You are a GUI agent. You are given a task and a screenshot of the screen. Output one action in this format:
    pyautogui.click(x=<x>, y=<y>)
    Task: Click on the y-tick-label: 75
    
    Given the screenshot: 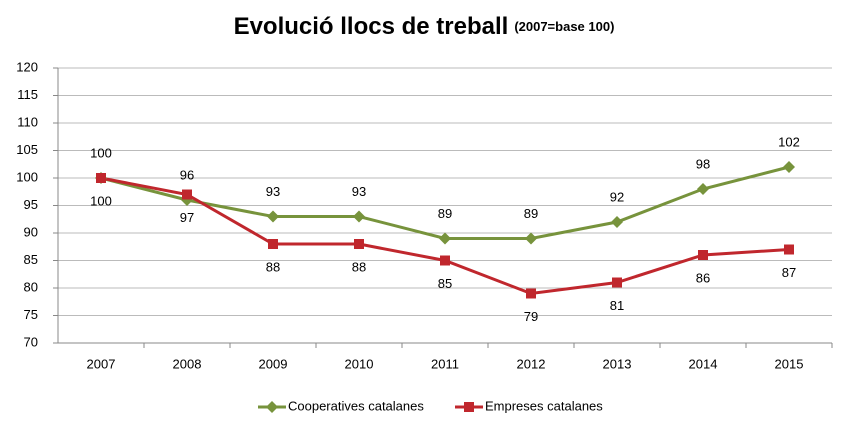 What is the action you would take?
    pyautogui.click(x=31, y=314)
    